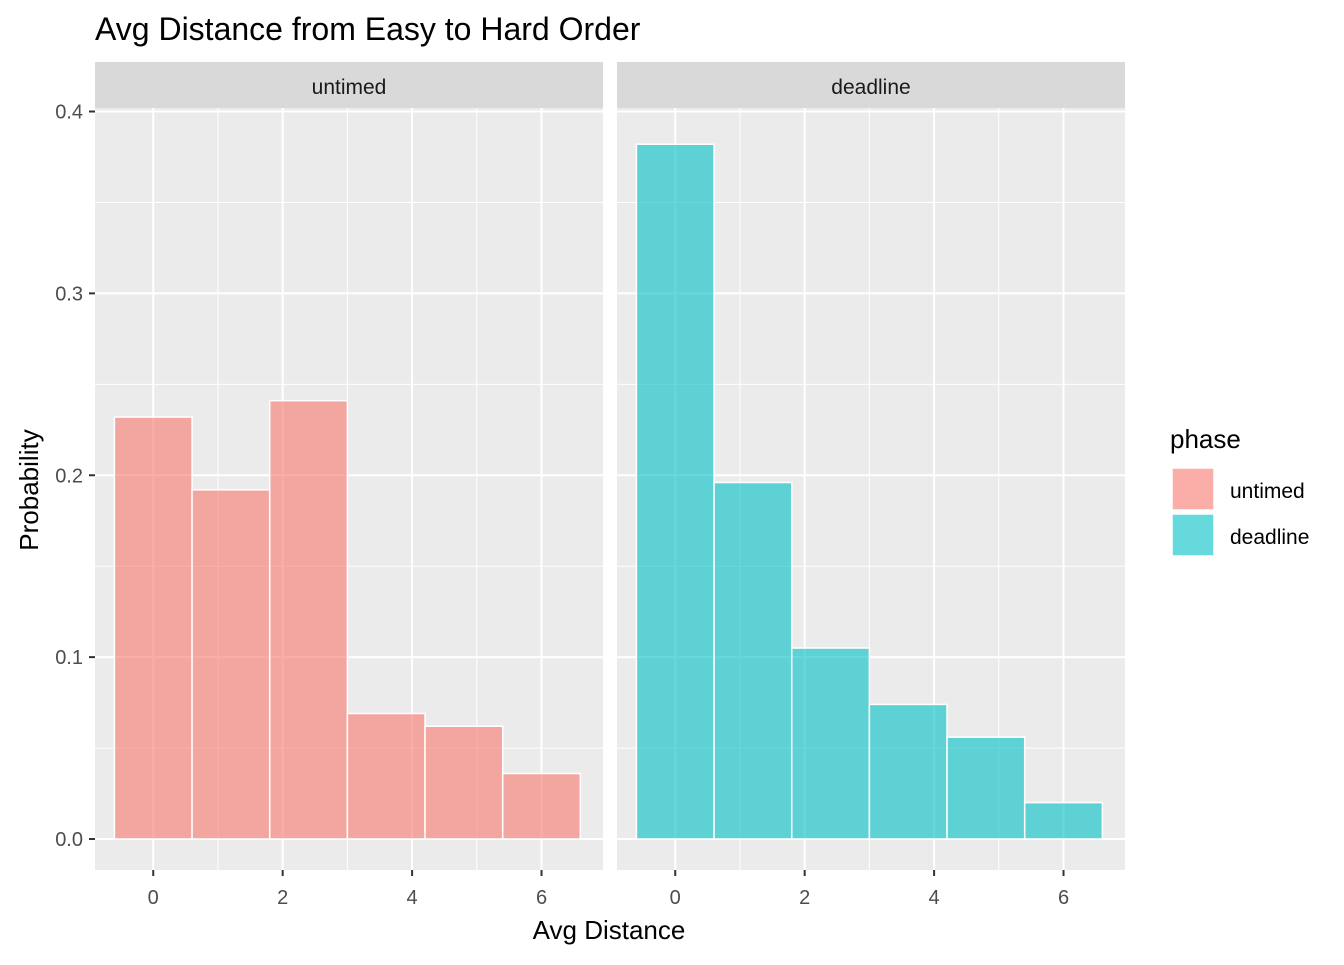 This screenshot has height=965, width=1344. What do you see at coordinates (1193, 489) in the screenshot?
I see `legend-key-untimed` at bounding box center [1193, 489].